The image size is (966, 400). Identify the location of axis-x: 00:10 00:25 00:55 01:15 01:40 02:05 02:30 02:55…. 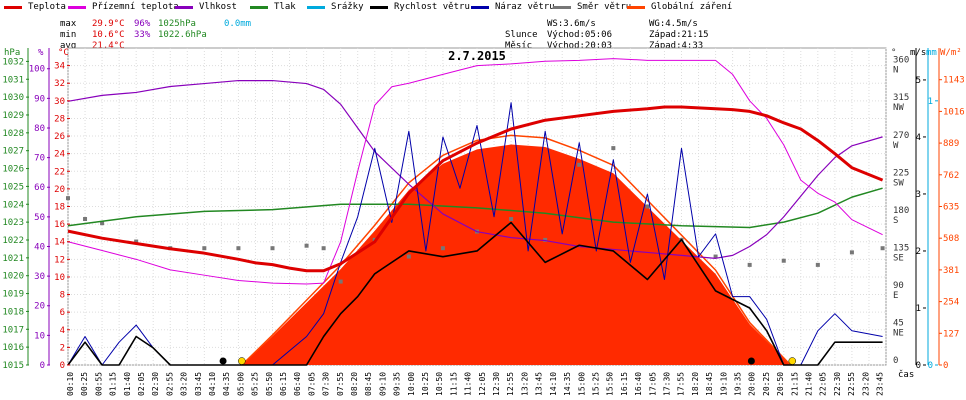
(475, 384).